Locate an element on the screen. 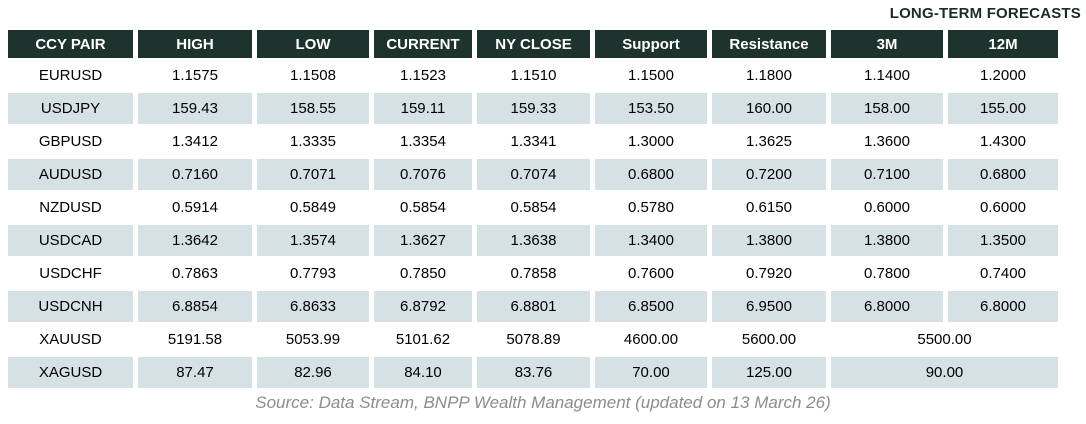  value-cell: 5078.89 is located at coordinates (533, 339).